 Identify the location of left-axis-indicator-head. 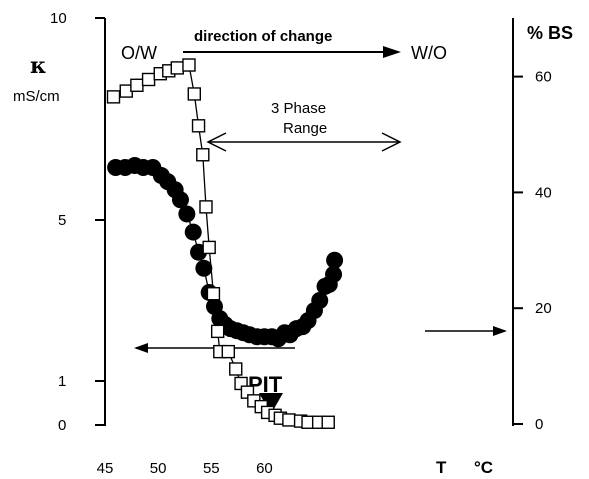
(141, 348).